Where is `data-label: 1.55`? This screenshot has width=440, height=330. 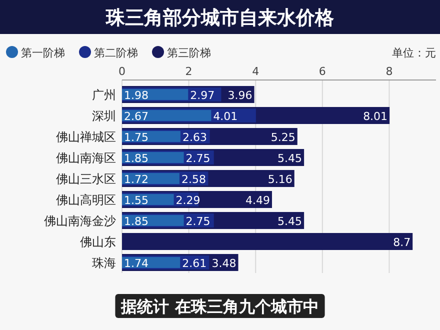 data-label: 1.55 is located at coordinates (136, 200).